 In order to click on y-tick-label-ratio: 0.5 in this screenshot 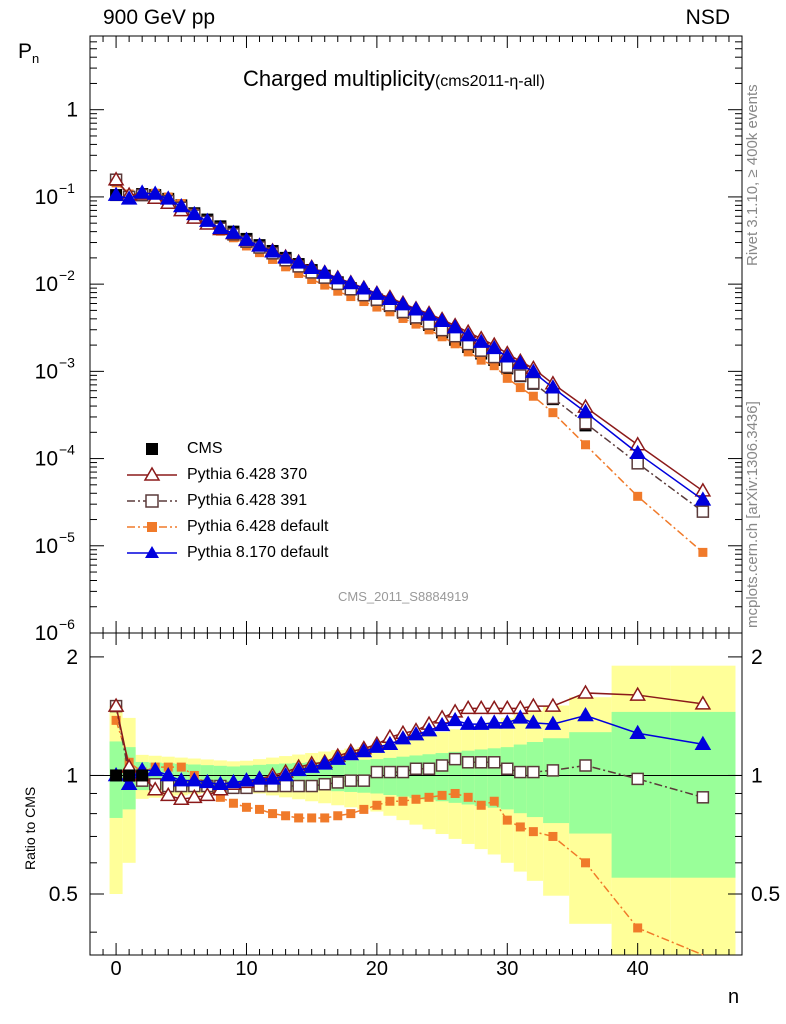, I will do `click(63, 894)`.